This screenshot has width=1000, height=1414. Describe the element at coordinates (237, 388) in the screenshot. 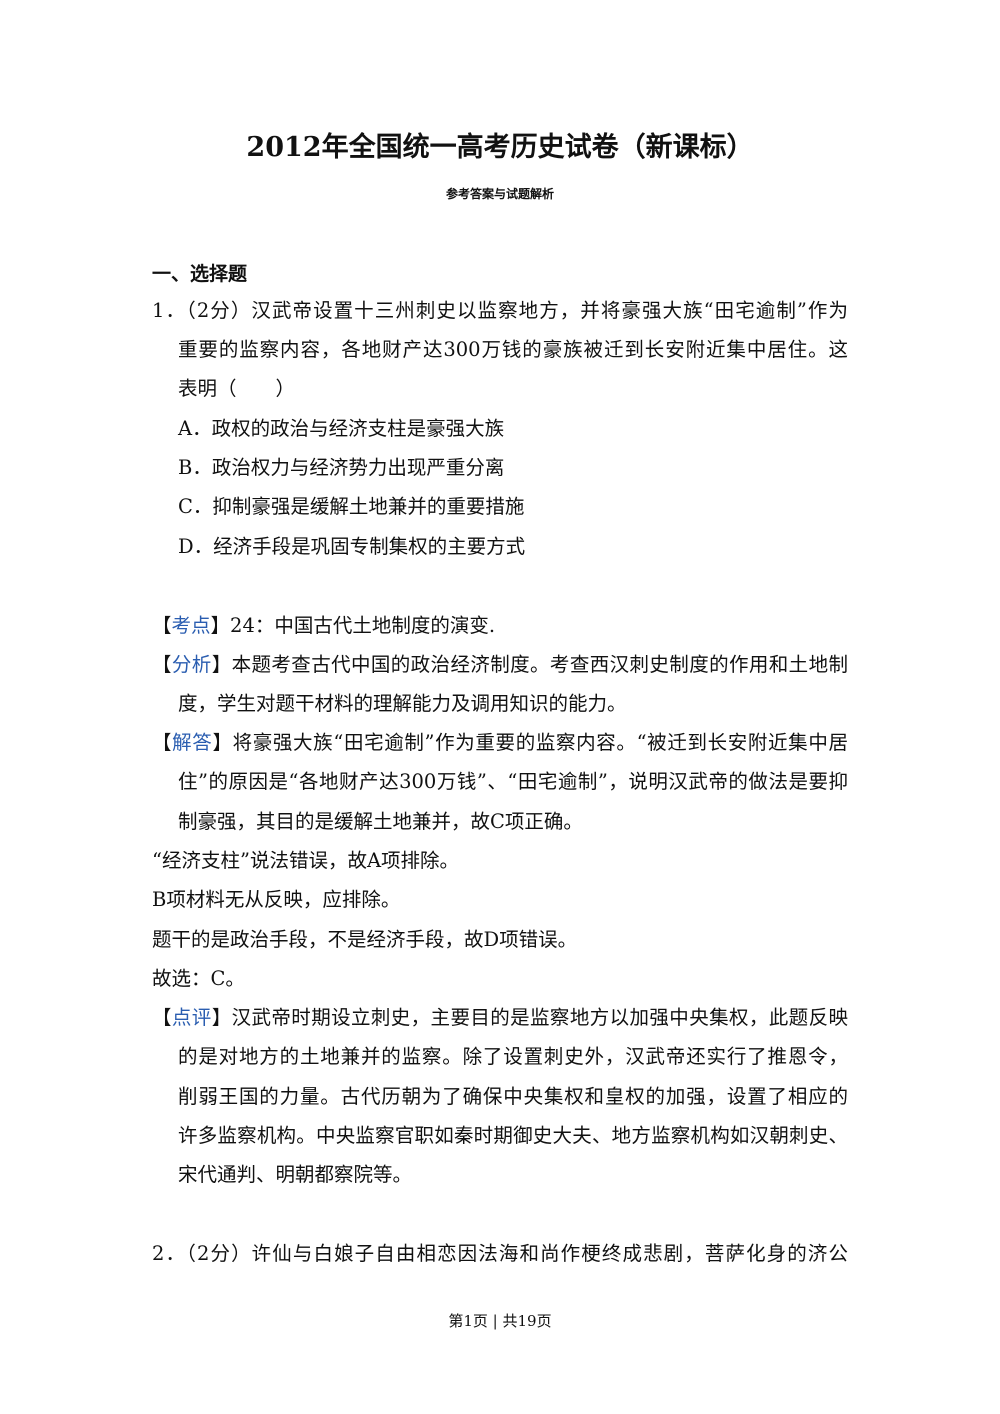

I see `question-1-text: 表明（ ）` at that location.